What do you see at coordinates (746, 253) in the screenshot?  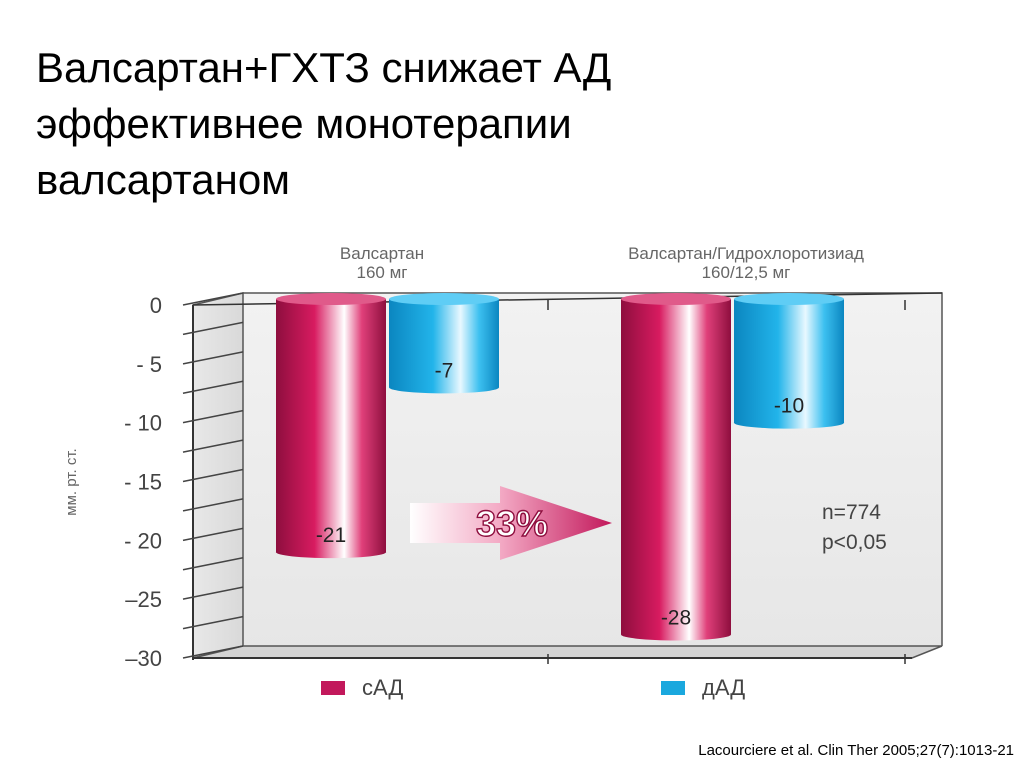 I see `category-label-2-line-1: Валсартан/Гидрохлоротизиад` at bounding box center [746, 253].